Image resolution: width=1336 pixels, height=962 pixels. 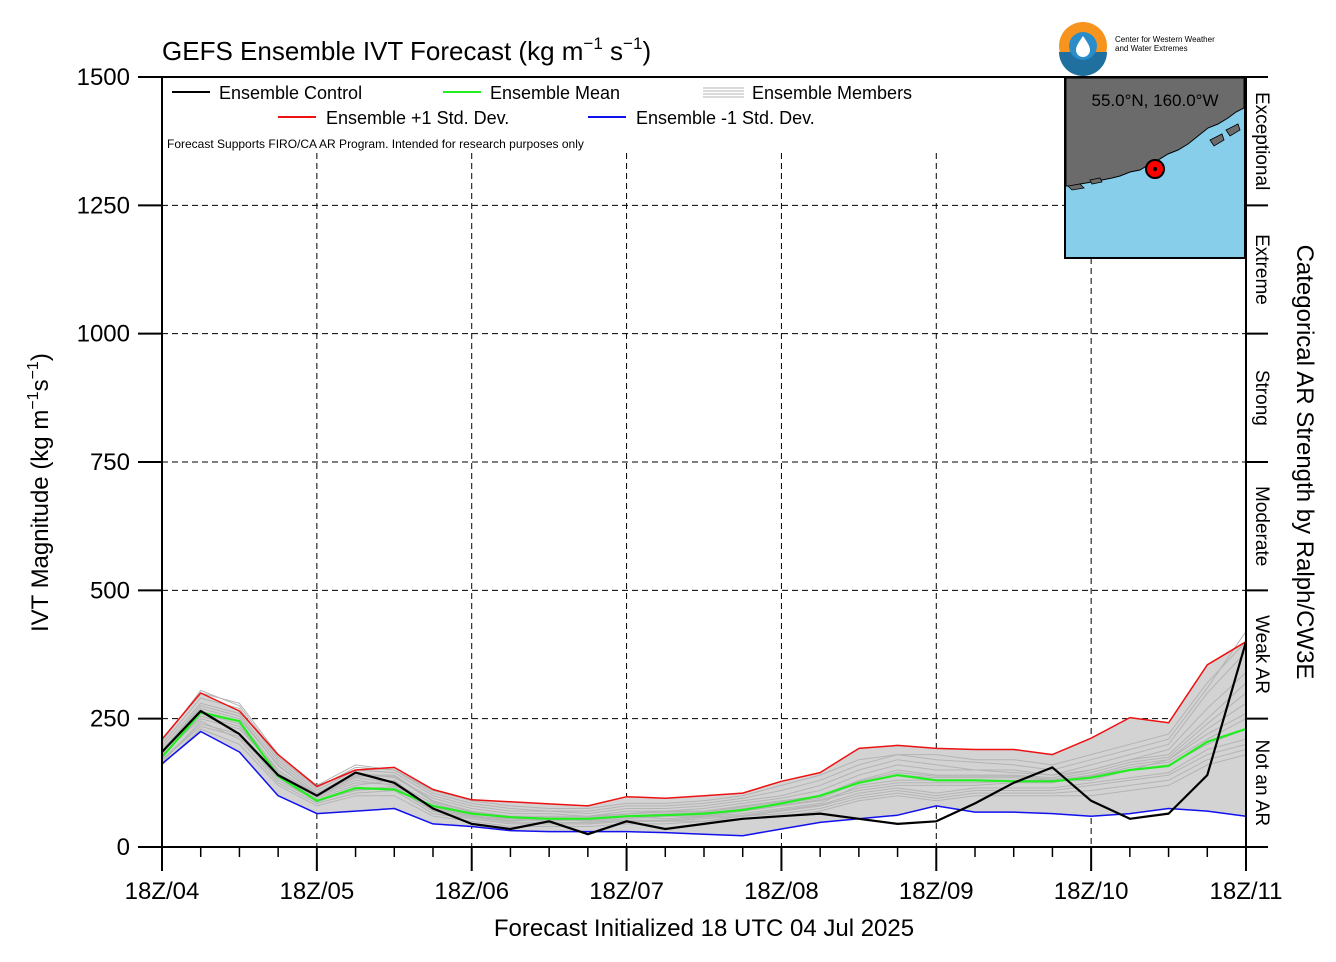 What do you see at coordinates (592, 43) in the screenshot?
I see `chart-title-exp1: −1` at bounding box center [592, 43].